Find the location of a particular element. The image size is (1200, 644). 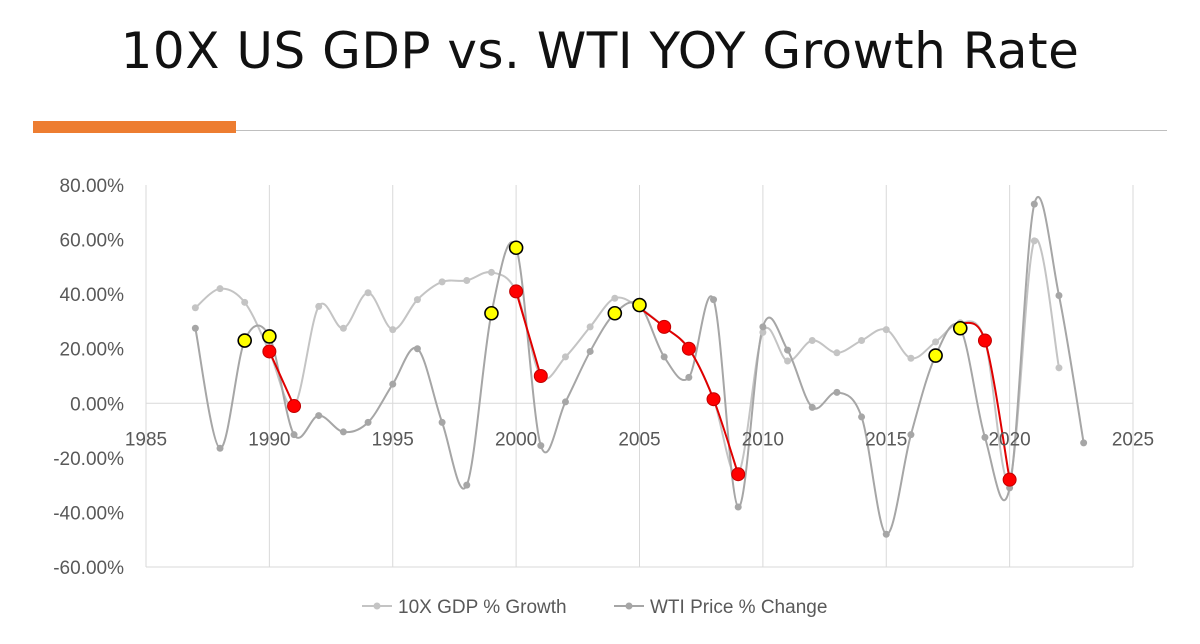

y-tick-label: 40.00% is located at coordinates (92, 295).